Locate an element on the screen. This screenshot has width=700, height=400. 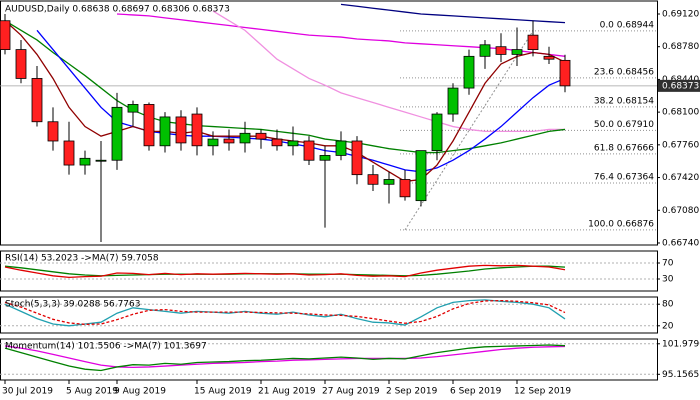
fib-label: 23.6 0.68456 is located at coordinates (624, 72).